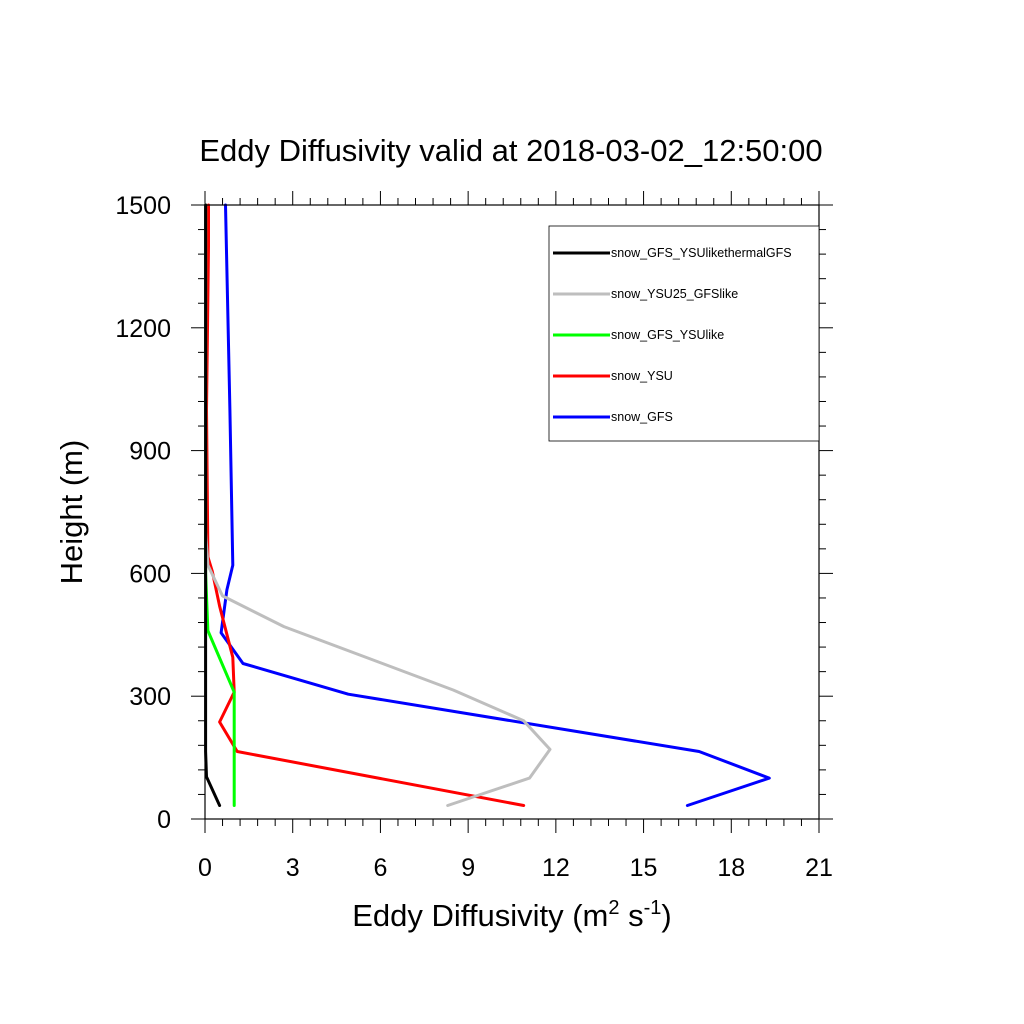  What do you see at coordinates (150, 574) in the screenshot?
I see `y-tick-label: 600` at bounding box center [150, 574].